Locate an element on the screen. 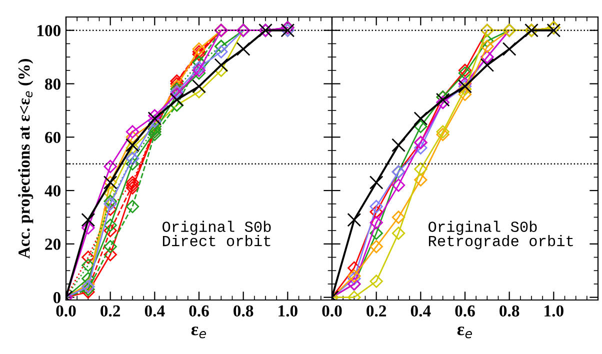 This screenshot has height=354, width=602. annotation: Original S0b Retrograde orbit is located at coordinates (500, 235).